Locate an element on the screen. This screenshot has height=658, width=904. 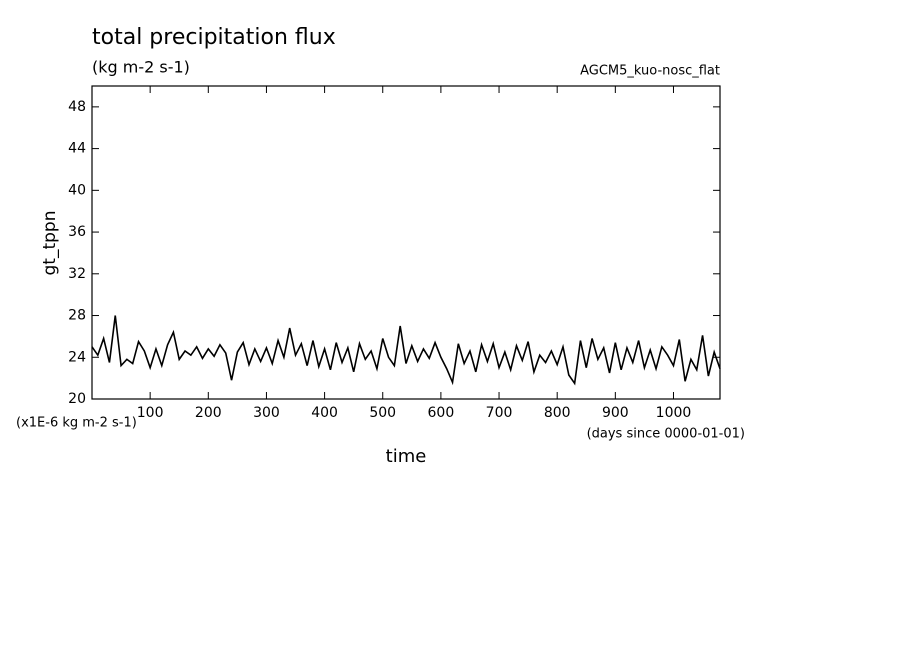
chart-subtitle: (kg m-2 s-1) is located at coordinates (141, 67).